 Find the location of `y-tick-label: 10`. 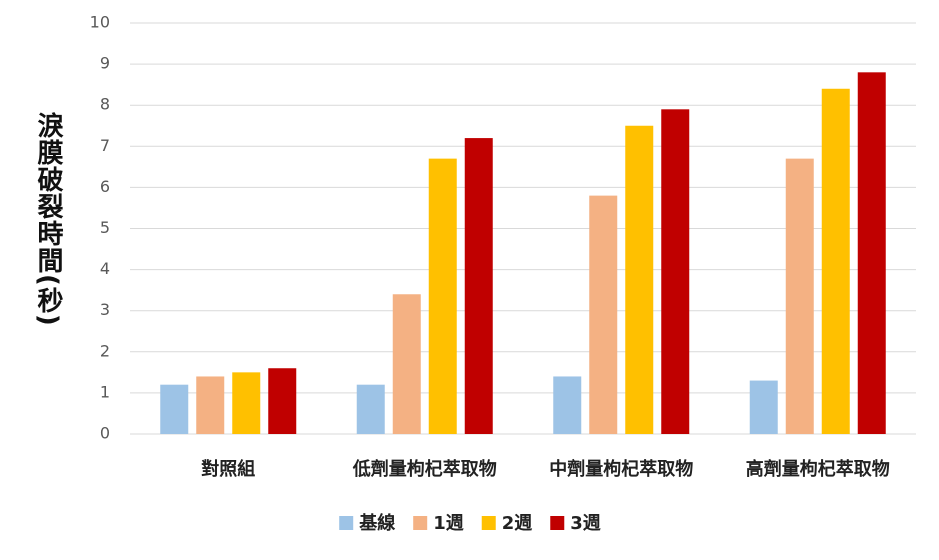

y-tick-label: 10 is located at coordinates (100, 22).